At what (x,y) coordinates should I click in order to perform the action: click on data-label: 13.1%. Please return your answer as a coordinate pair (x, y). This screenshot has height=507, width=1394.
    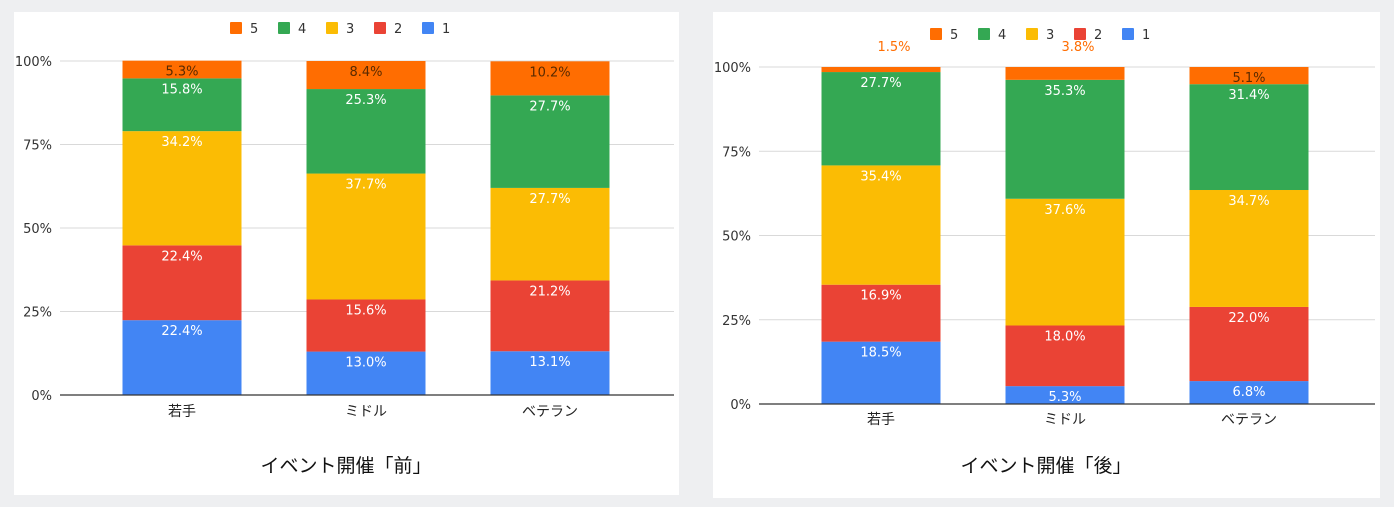
    Looking at the image, I should click on (549, 362).